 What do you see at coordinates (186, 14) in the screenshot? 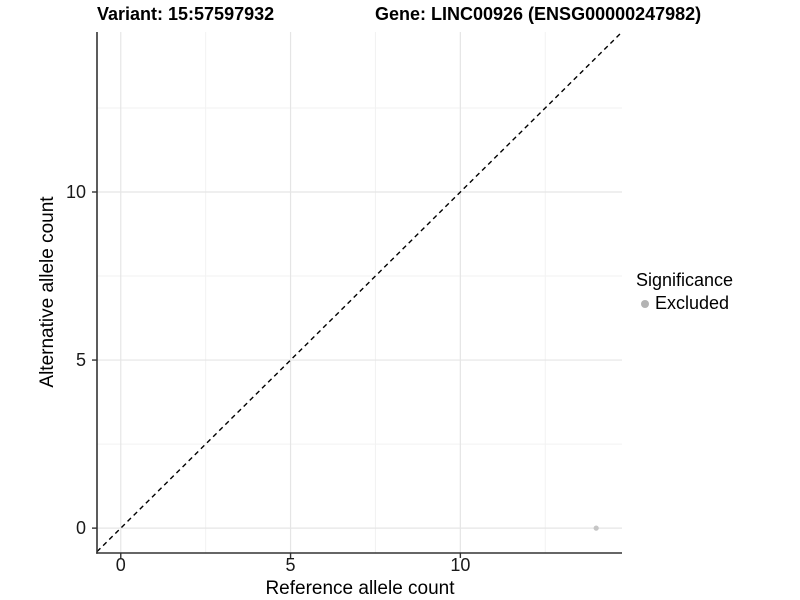
I see `plot-title-variant: Variant: 15:57597932` at bounding box center [186, 14].